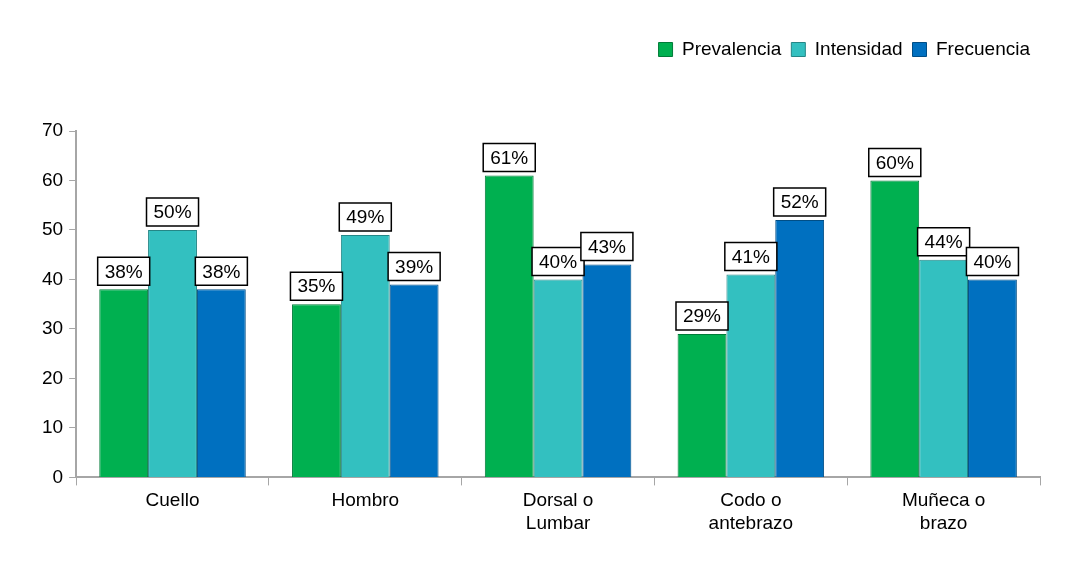  What do you see at coordinates (943, 241) in the screenshot?
I see `data-label: 44%` at bounding box center [943, 241].